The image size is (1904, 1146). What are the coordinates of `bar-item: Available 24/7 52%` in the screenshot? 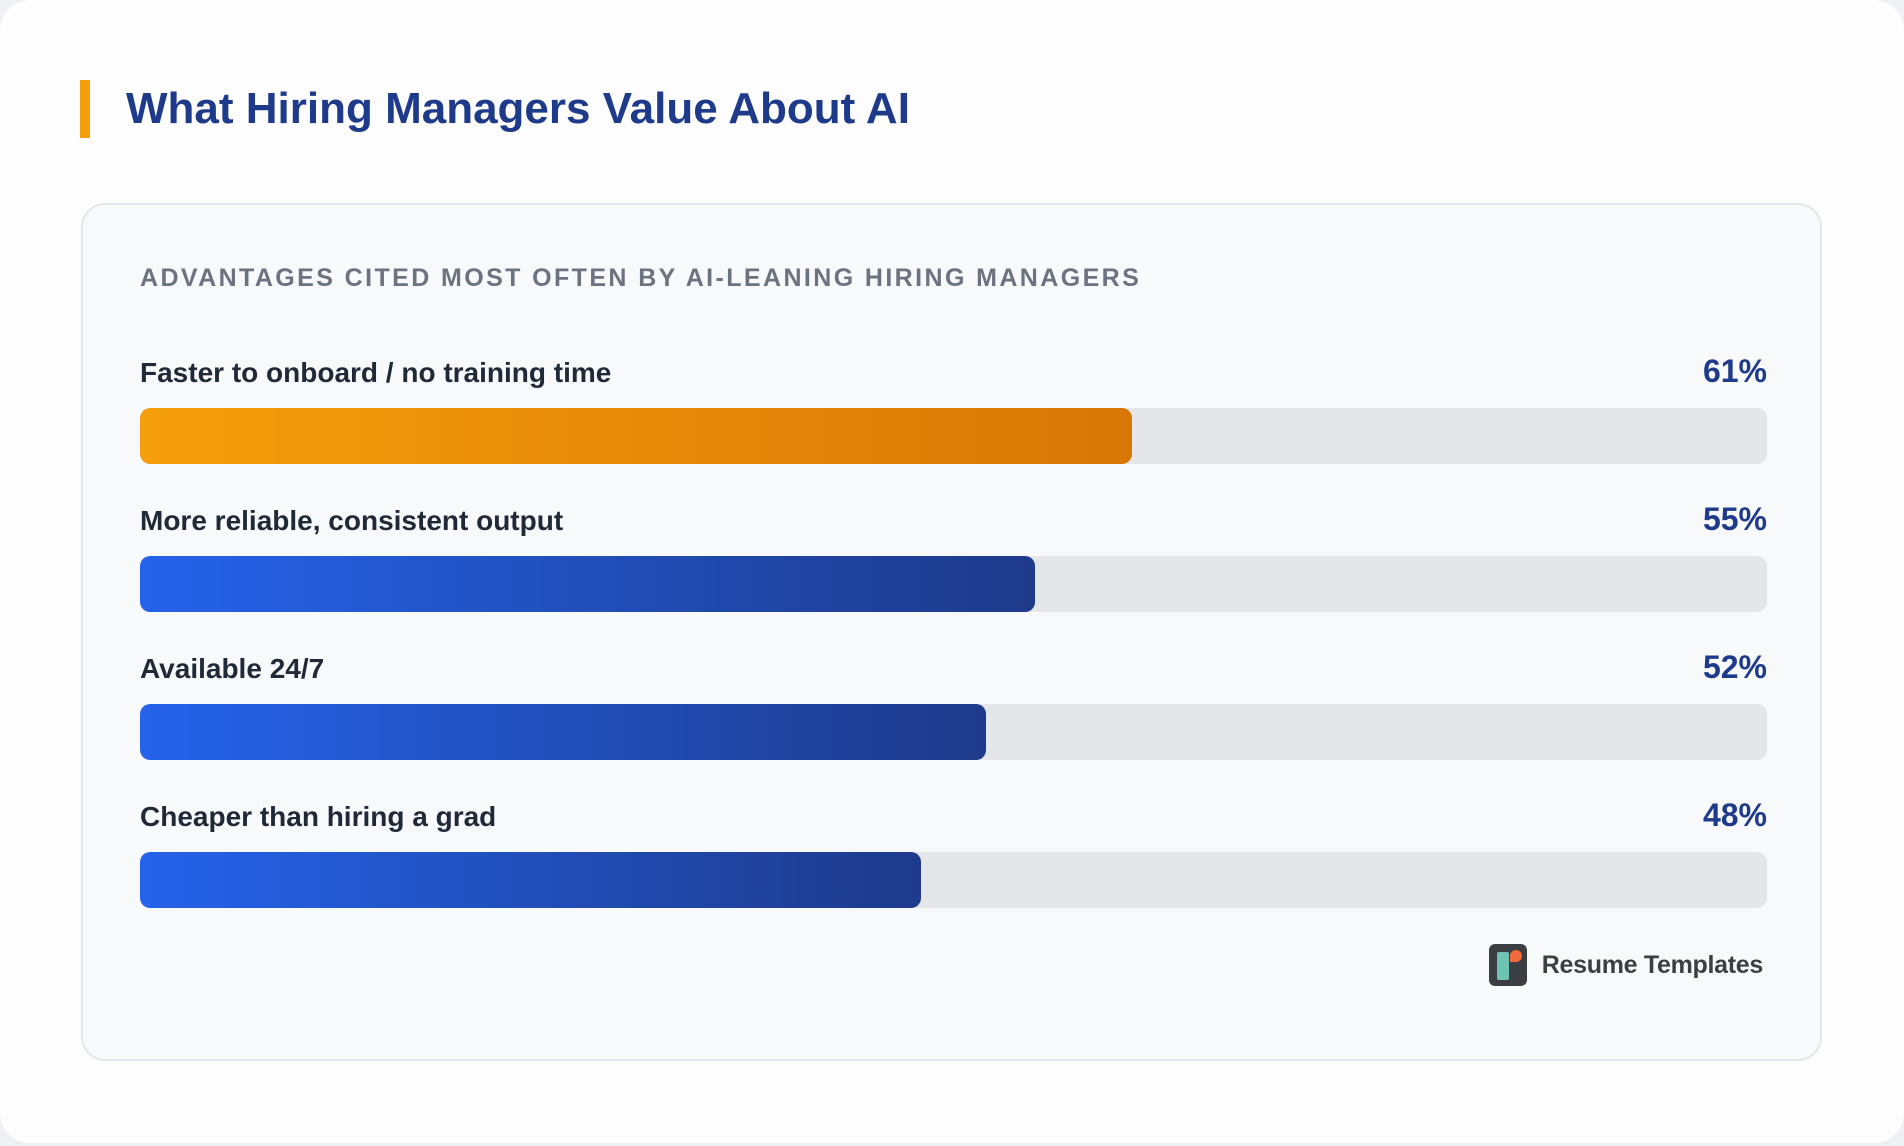 It's located at (953, 715).